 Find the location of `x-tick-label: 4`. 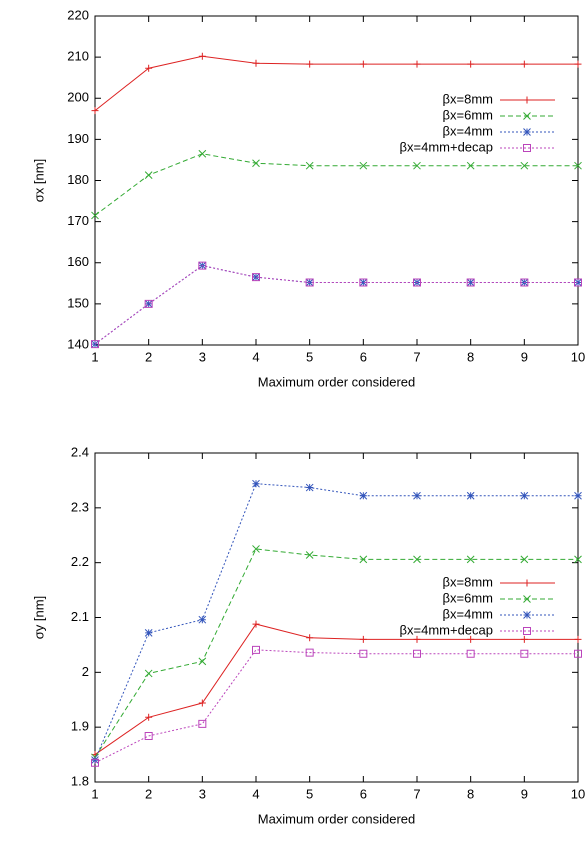

x-tick-label: 4 is located at coordinates (255, 356).